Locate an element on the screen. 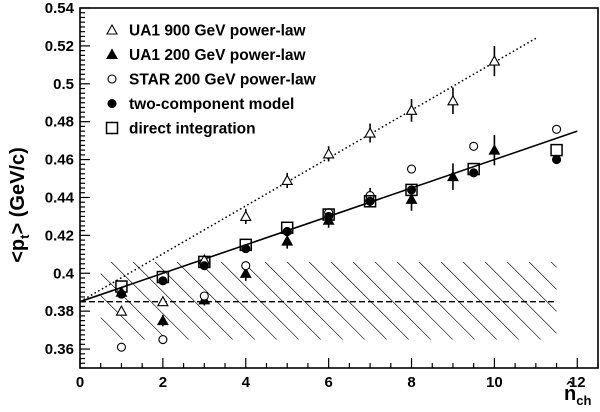  x-tick-label: 2 is located at coordinates (163, 382).